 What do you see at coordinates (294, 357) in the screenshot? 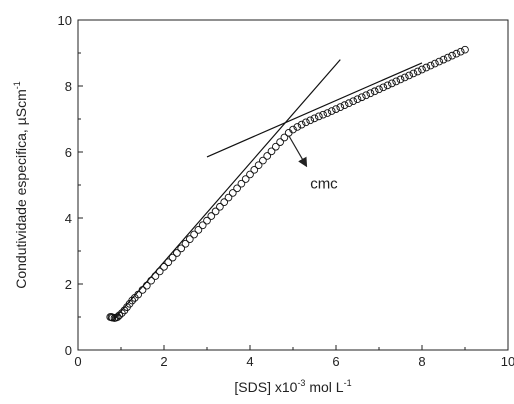
I see `x-axis-ticks: 0 2 4 6 8 10` at bounding box center [294, 357].